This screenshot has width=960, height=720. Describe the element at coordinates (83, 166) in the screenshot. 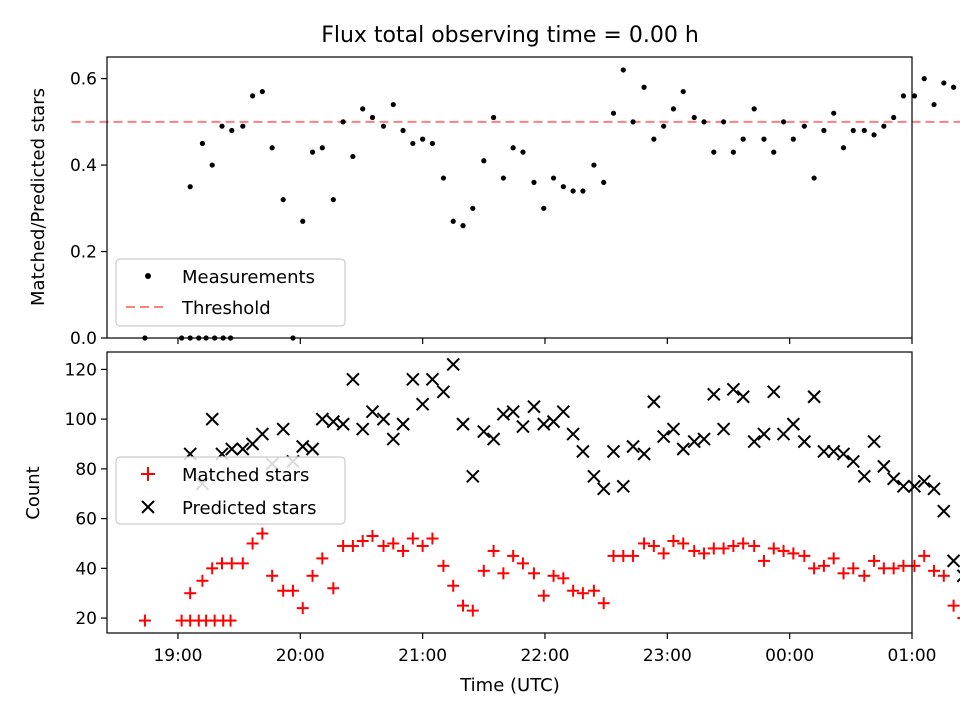

I see `top-y-tick-label: 0.4` at that location.